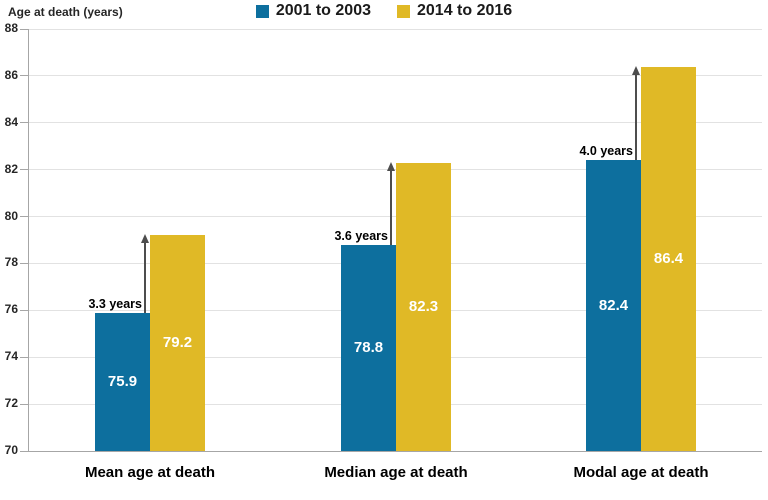 Image resolution: width=768 pixels, height=500 pixels. I want to click on legend-label-2001-to-2003: 2001 to 2003, so click(323, 10).